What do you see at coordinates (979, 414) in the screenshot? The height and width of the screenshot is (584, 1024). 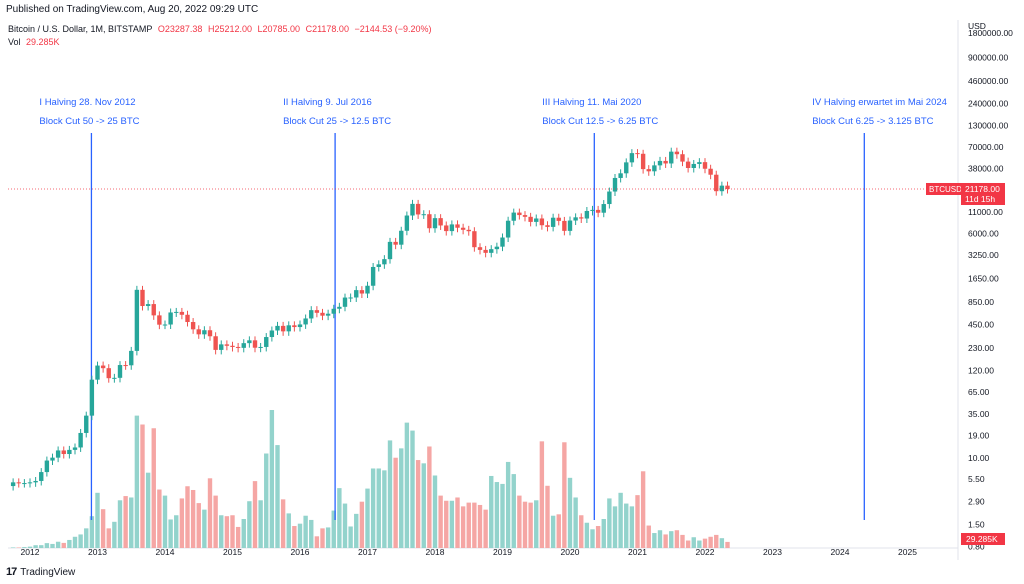 I see `y-tick-label: 35.00` at bounding box center [979, 414].